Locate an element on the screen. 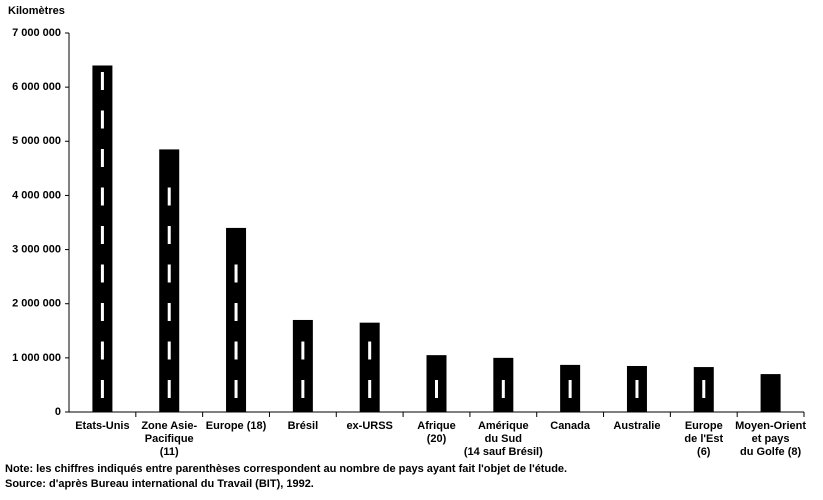 The image size is (823, 500). x-tick-label: Amérique du Sud (14 sauf Brésil) is located at coordinates (503, 439).